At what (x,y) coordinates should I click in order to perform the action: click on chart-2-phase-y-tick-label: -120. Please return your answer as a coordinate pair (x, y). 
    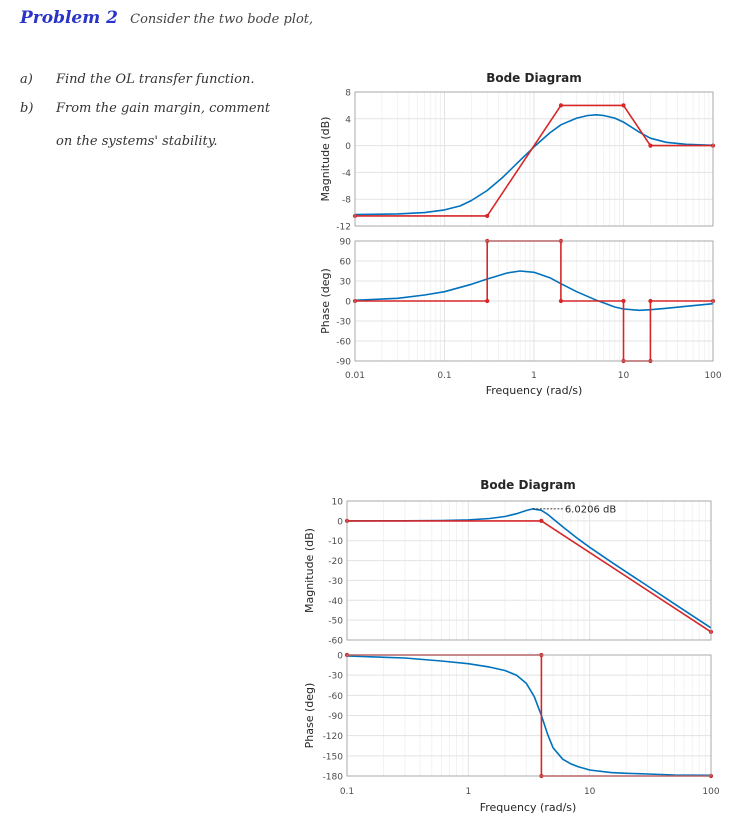
    Looking at the image, I should click on (333, 737).